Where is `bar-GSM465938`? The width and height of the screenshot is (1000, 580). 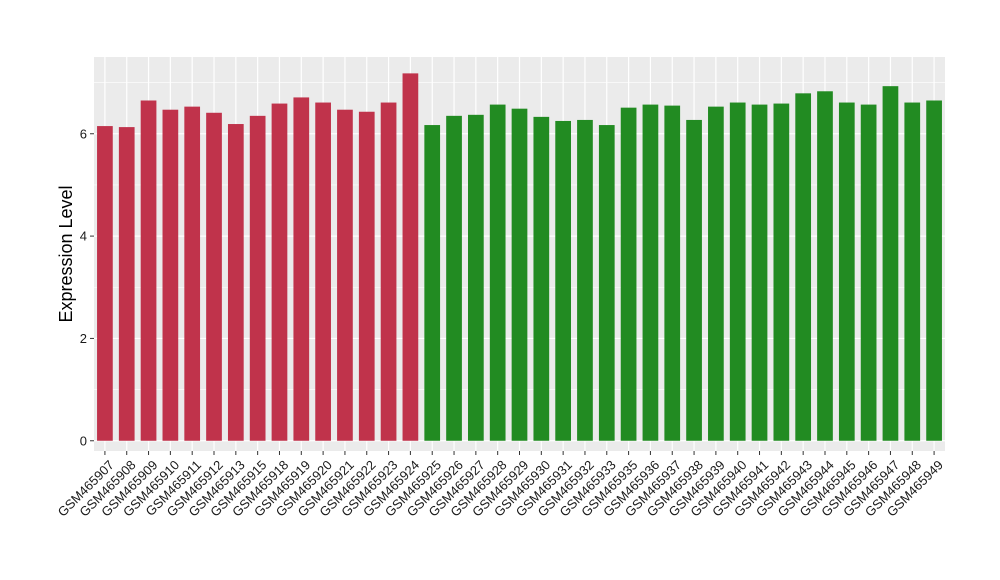
bar-GSM465938 is located at coordinates (694, 280).